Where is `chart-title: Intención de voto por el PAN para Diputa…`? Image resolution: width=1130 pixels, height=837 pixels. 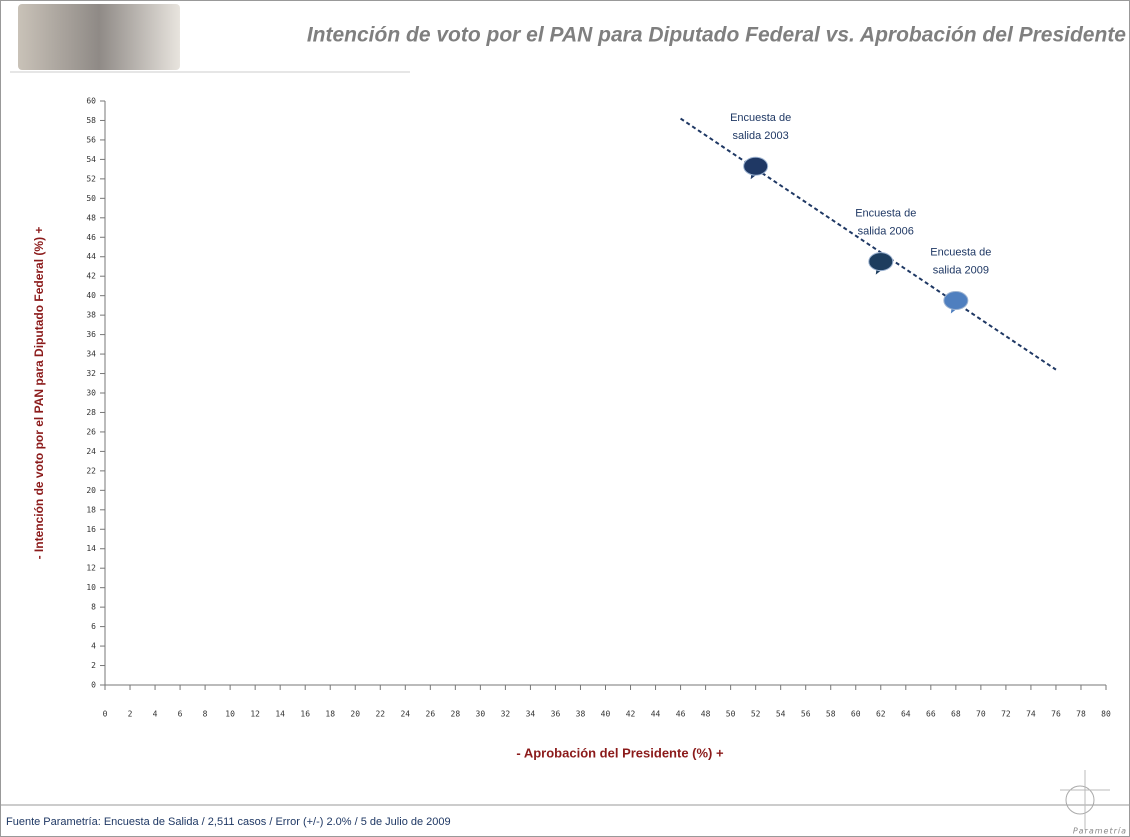
chart-title: Intención de voto por el PAN para Diputa… is located at coordinates (716, 35).